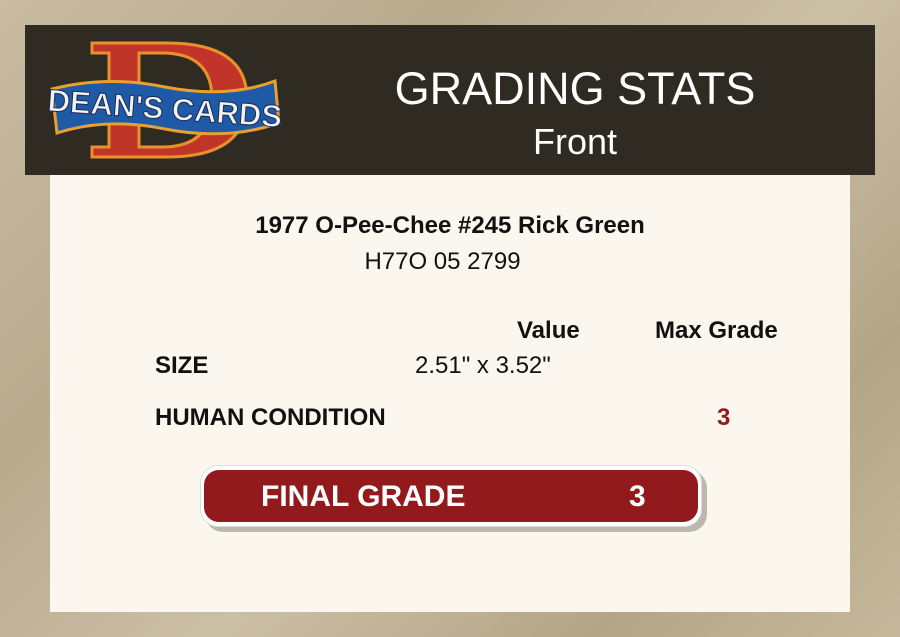 The height and width of the screenshot is (637, 900). Describe the element at coordinates (483, 365) in the screenshot. I see `size-value: 2.51" x 3.52"` at that location.